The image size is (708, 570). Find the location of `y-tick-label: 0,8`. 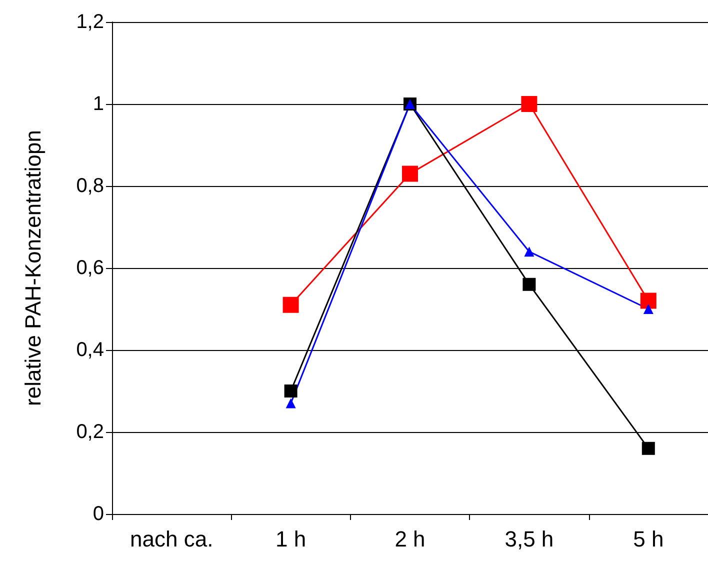

y-tick-label: 0,8 is located at coordinates (90, 186).